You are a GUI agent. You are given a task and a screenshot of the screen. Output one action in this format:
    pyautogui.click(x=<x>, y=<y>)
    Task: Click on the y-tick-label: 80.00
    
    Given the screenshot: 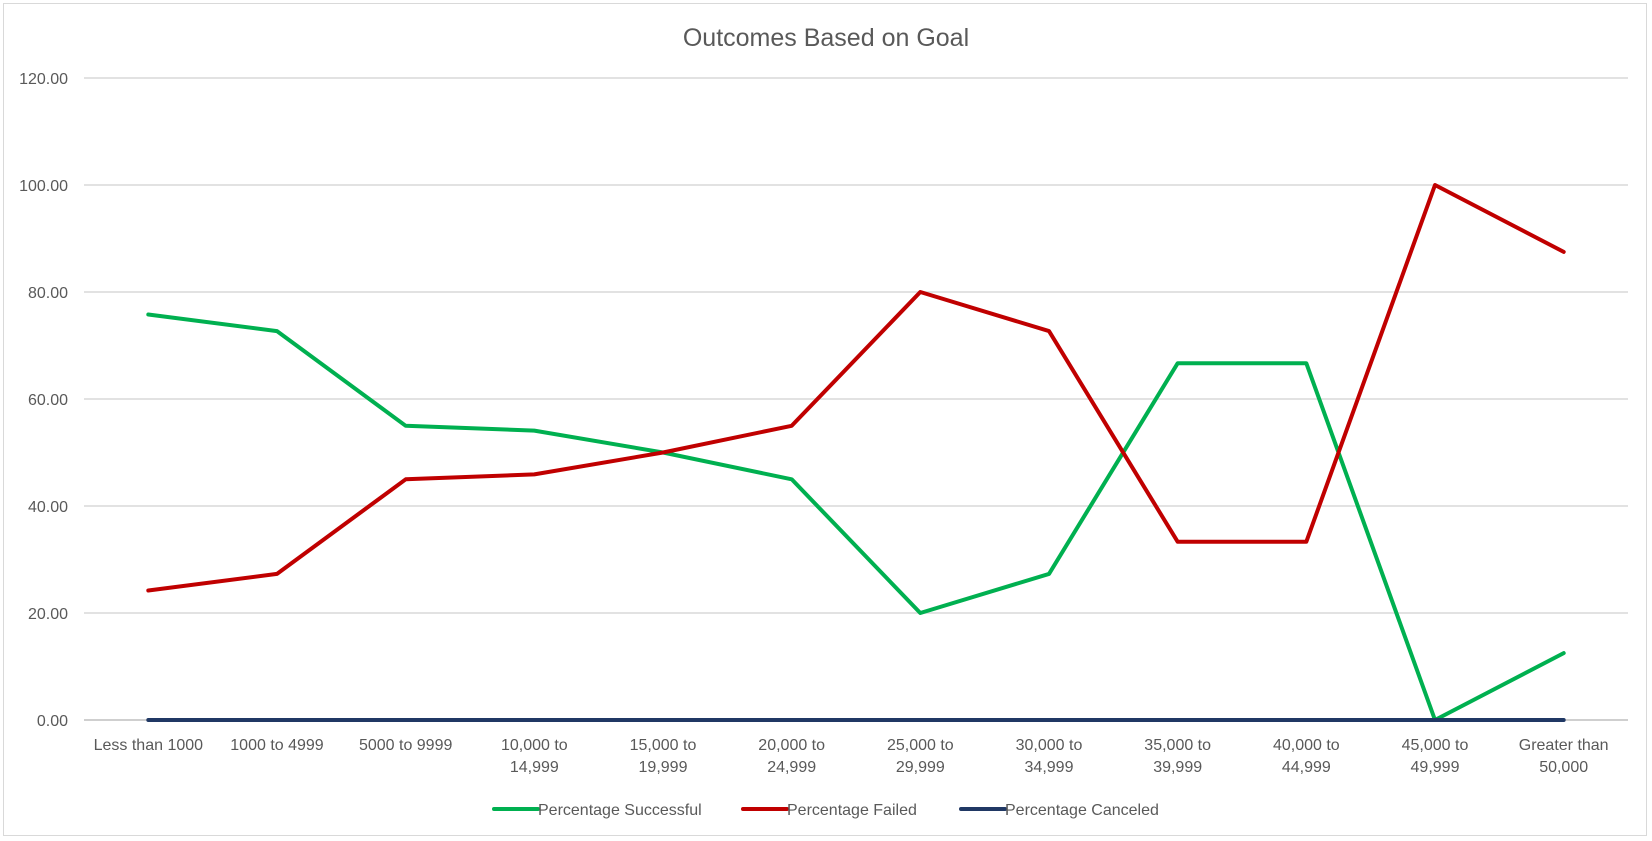 What is the action you would take?
    pyautogui.click(x=48, y=293)
    